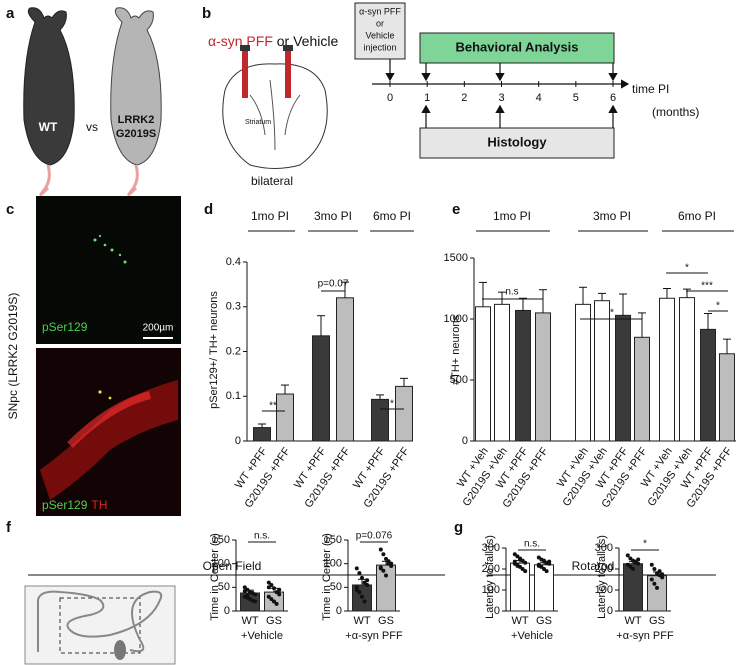 Image resolution: width=738 pixels, height=665 pixels. Describe the element at coordinates (262, 636) in the screenshot. I see `x-axis-label: +Vehicle` at that location.